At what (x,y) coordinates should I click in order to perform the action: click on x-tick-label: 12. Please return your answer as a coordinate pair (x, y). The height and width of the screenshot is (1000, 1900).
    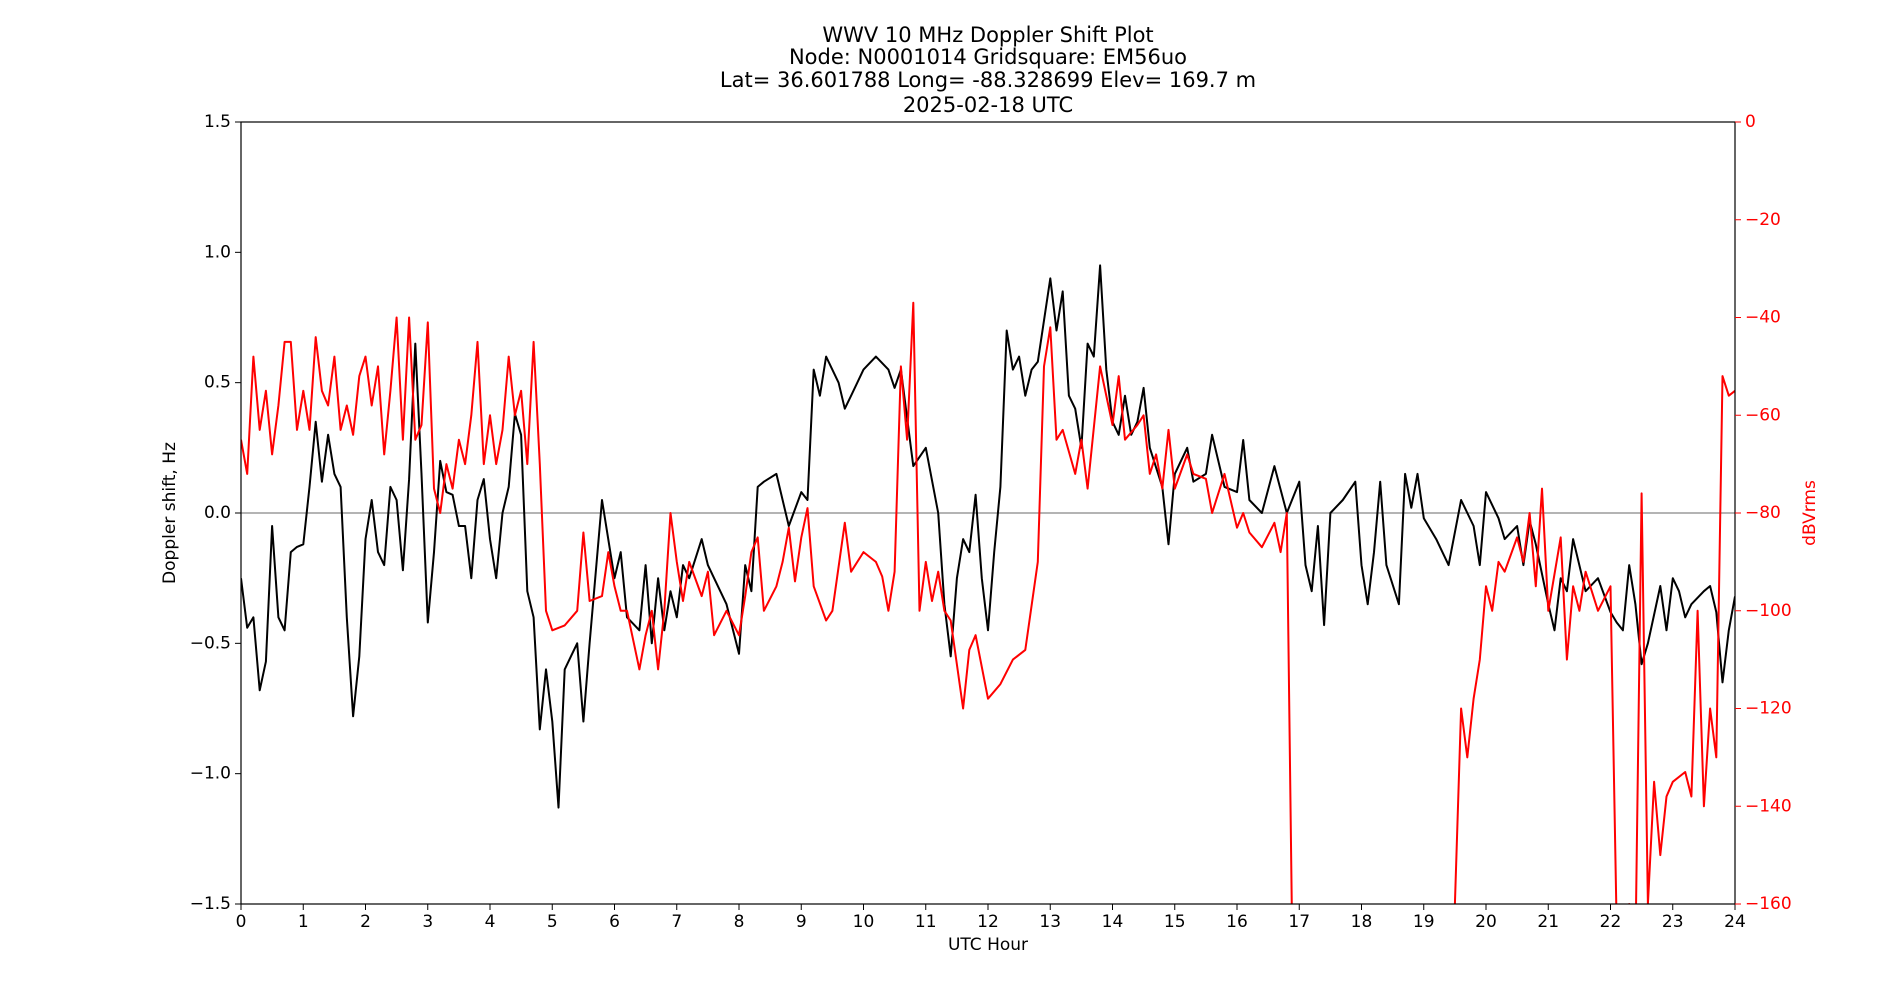
    Looking at the image, I should click on (988, 922).